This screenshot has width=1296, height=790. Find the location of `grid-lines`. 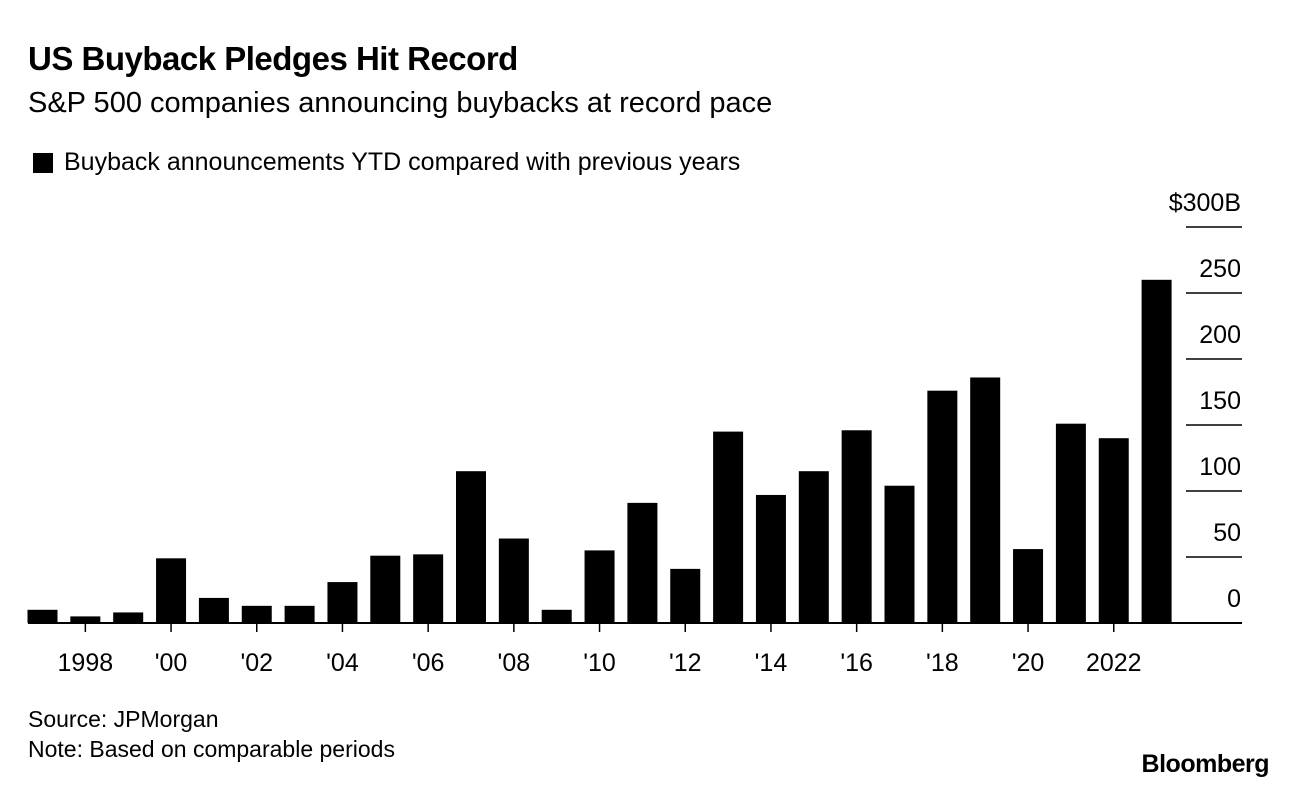

grid-lines is located at coordinates (1214, 392).